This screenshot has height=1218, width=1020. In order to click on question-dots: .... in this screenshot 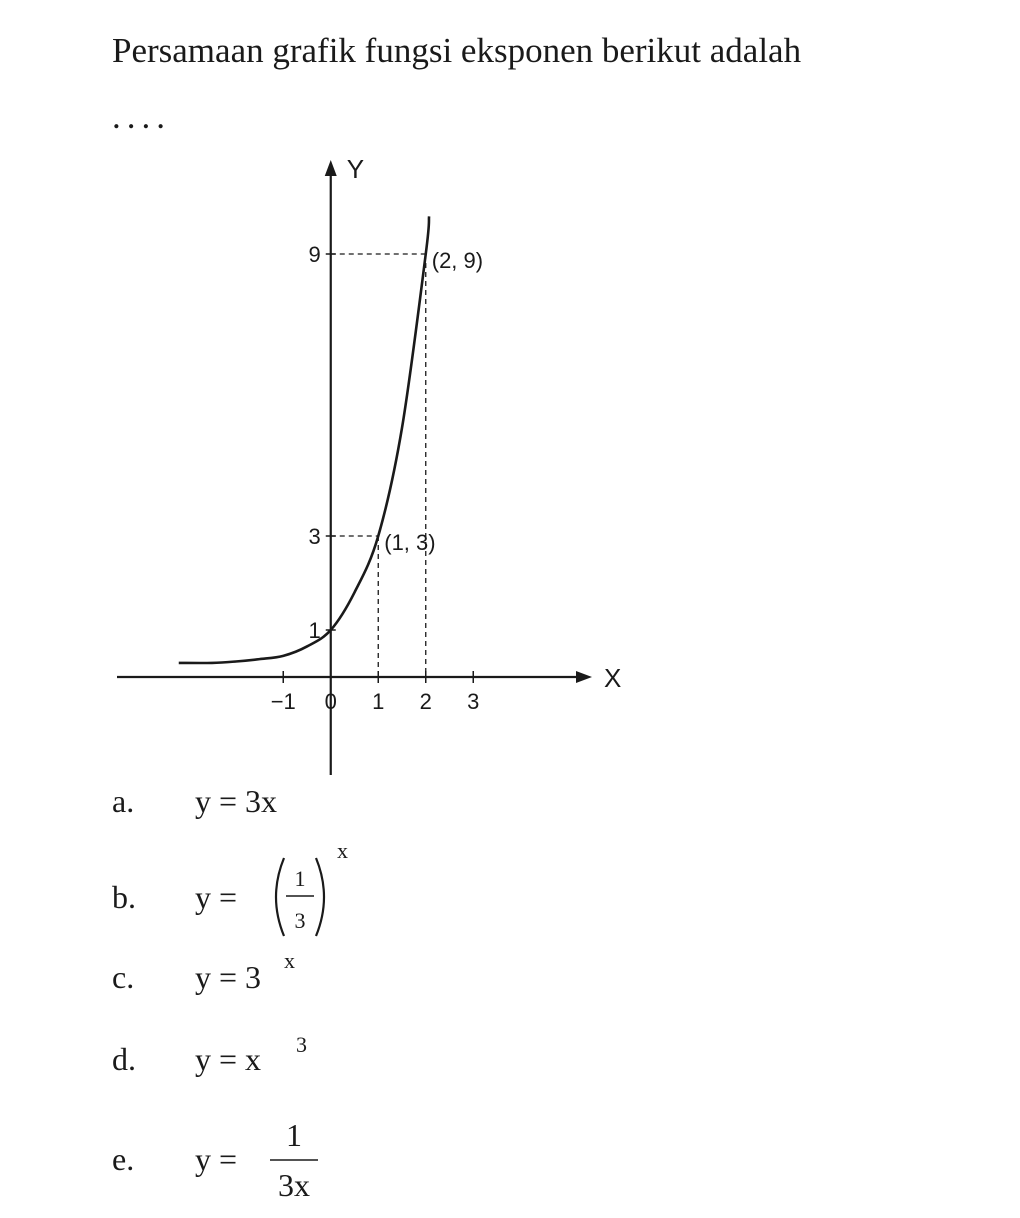, I will do `click(141, 116)`.